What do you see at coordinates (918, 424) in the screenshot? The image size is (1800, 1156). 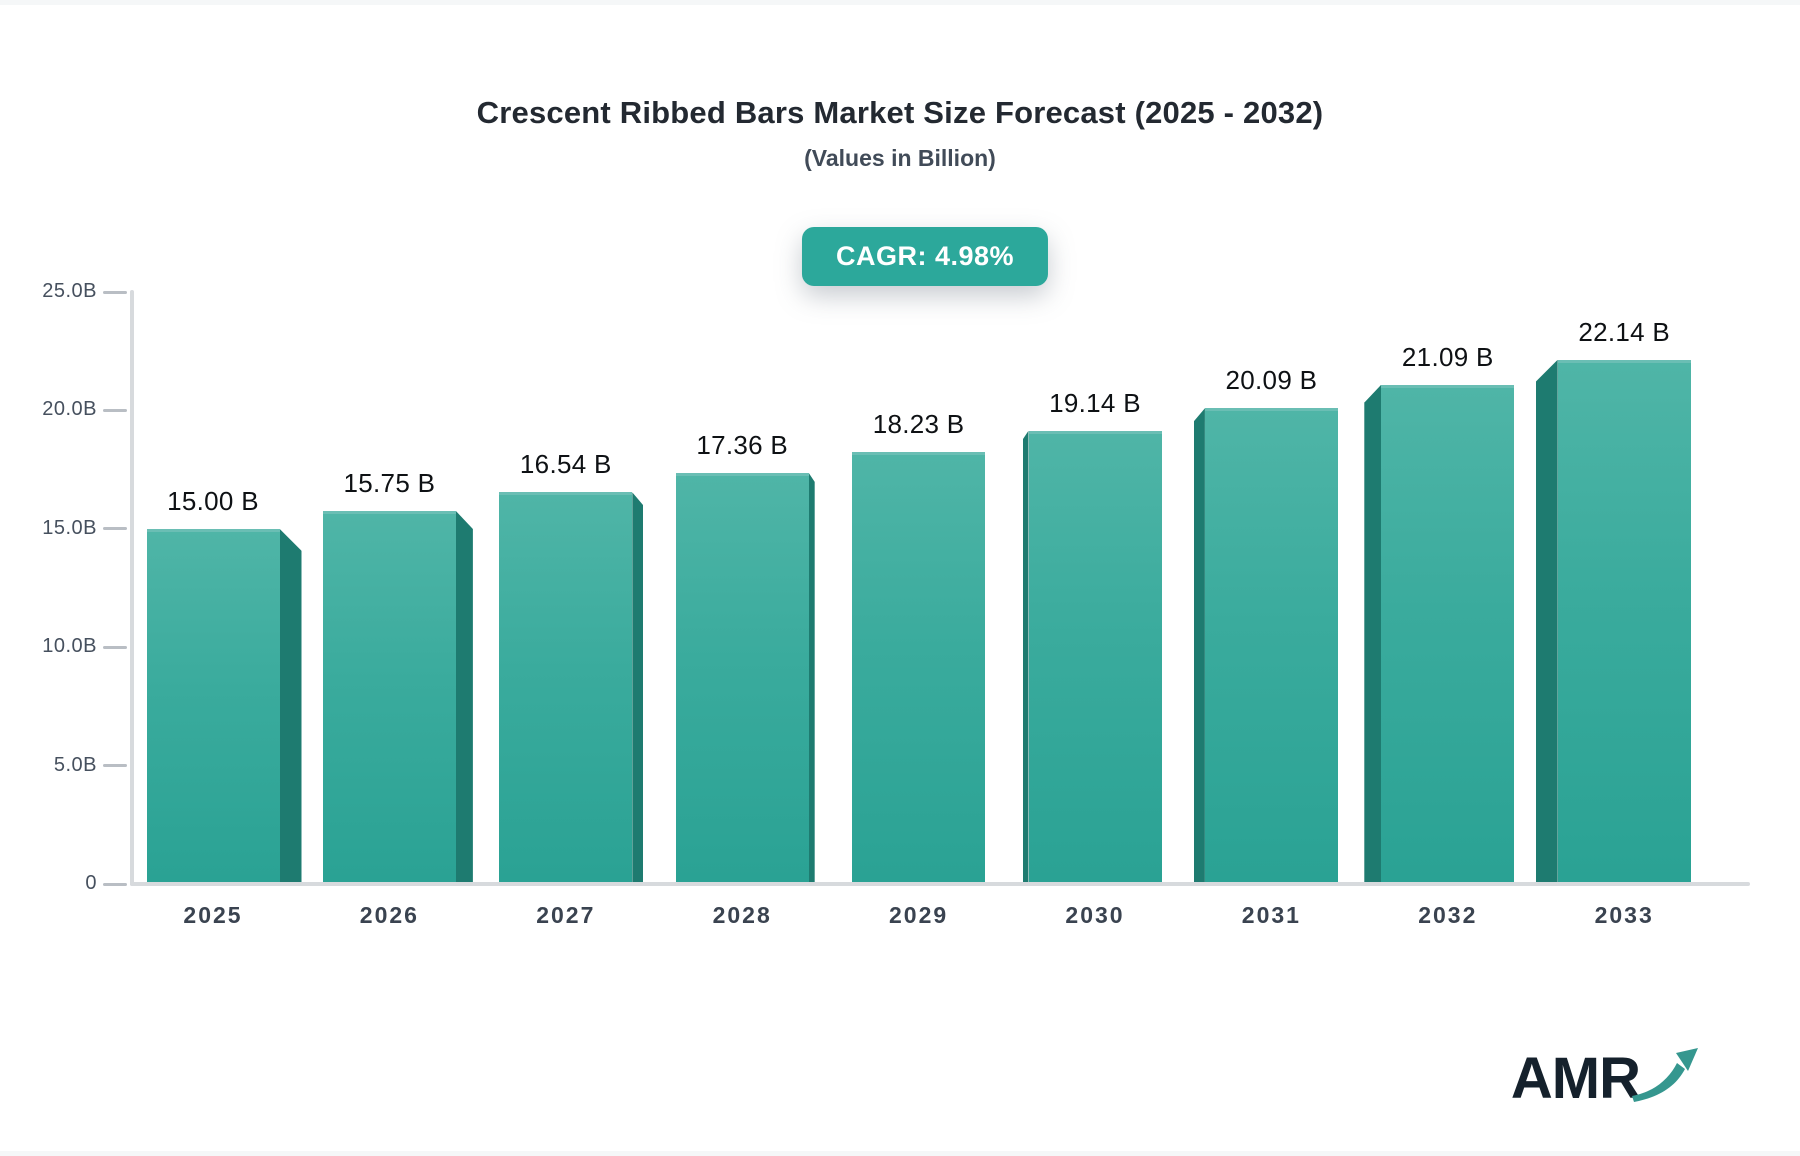 I see `bar-value-label: 18.23 B` at bounding box center [918, 424].